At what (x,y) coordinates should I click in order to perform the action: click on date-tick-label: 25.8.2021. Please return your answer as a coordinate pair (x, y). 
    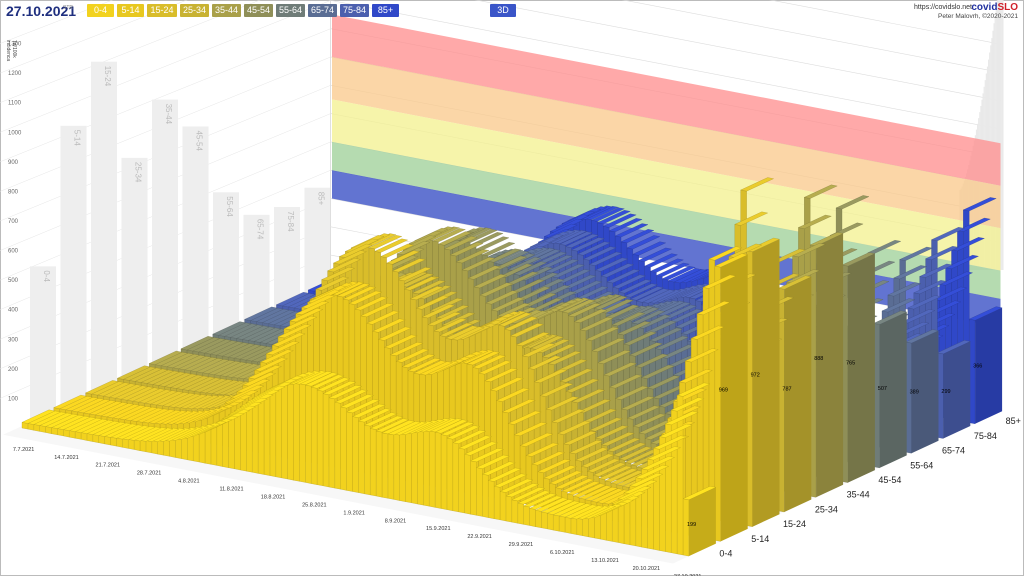
    Looking at the image, I should click on (314, 505).